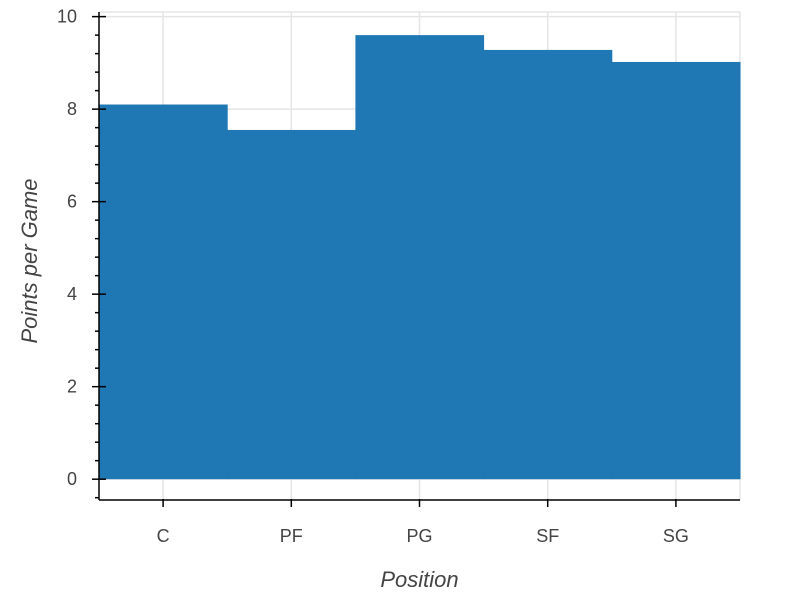 This screenshot has width=800, height=600. Describe the element at coordinates (72, 109) in the screenshot. I see `y-tick-label: 8` at that location.